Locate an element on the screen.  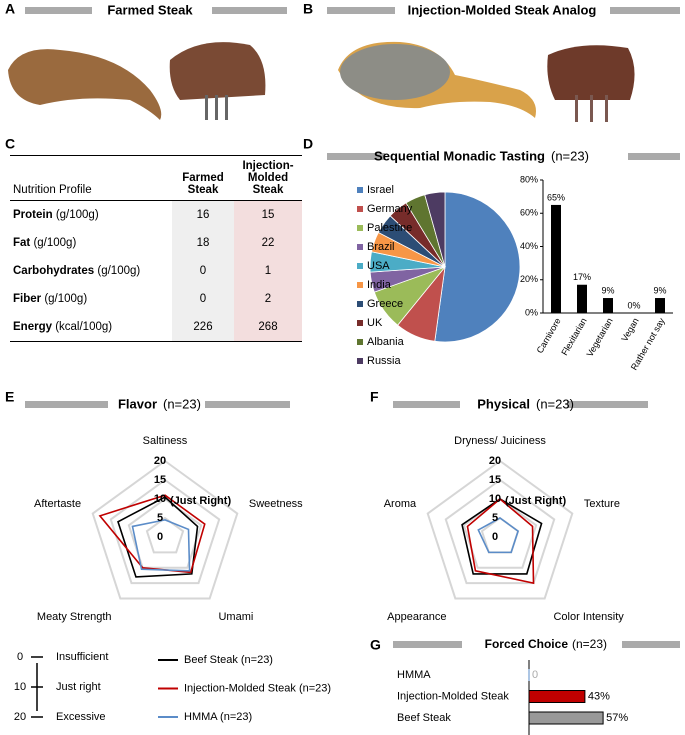
scale-label: Insufficient is located at coordinates (82, 657).